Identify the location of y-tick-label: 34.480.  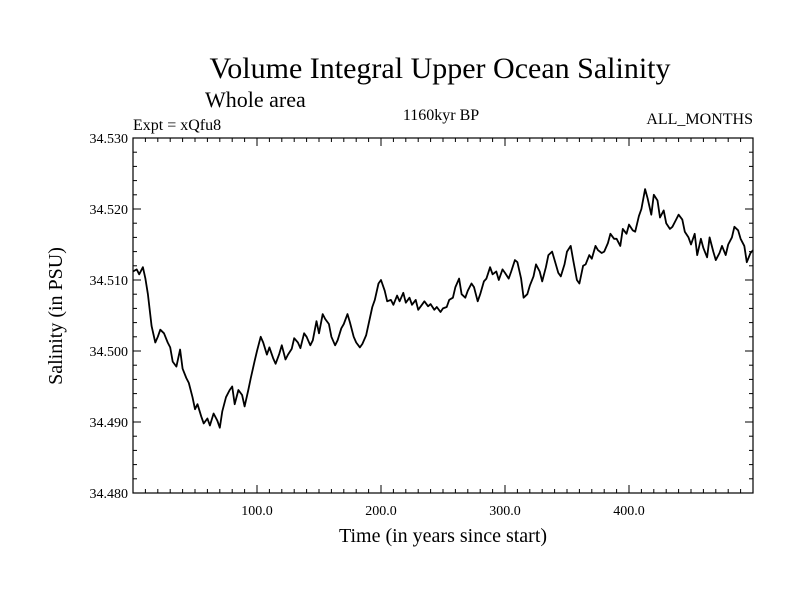
(109, 494).